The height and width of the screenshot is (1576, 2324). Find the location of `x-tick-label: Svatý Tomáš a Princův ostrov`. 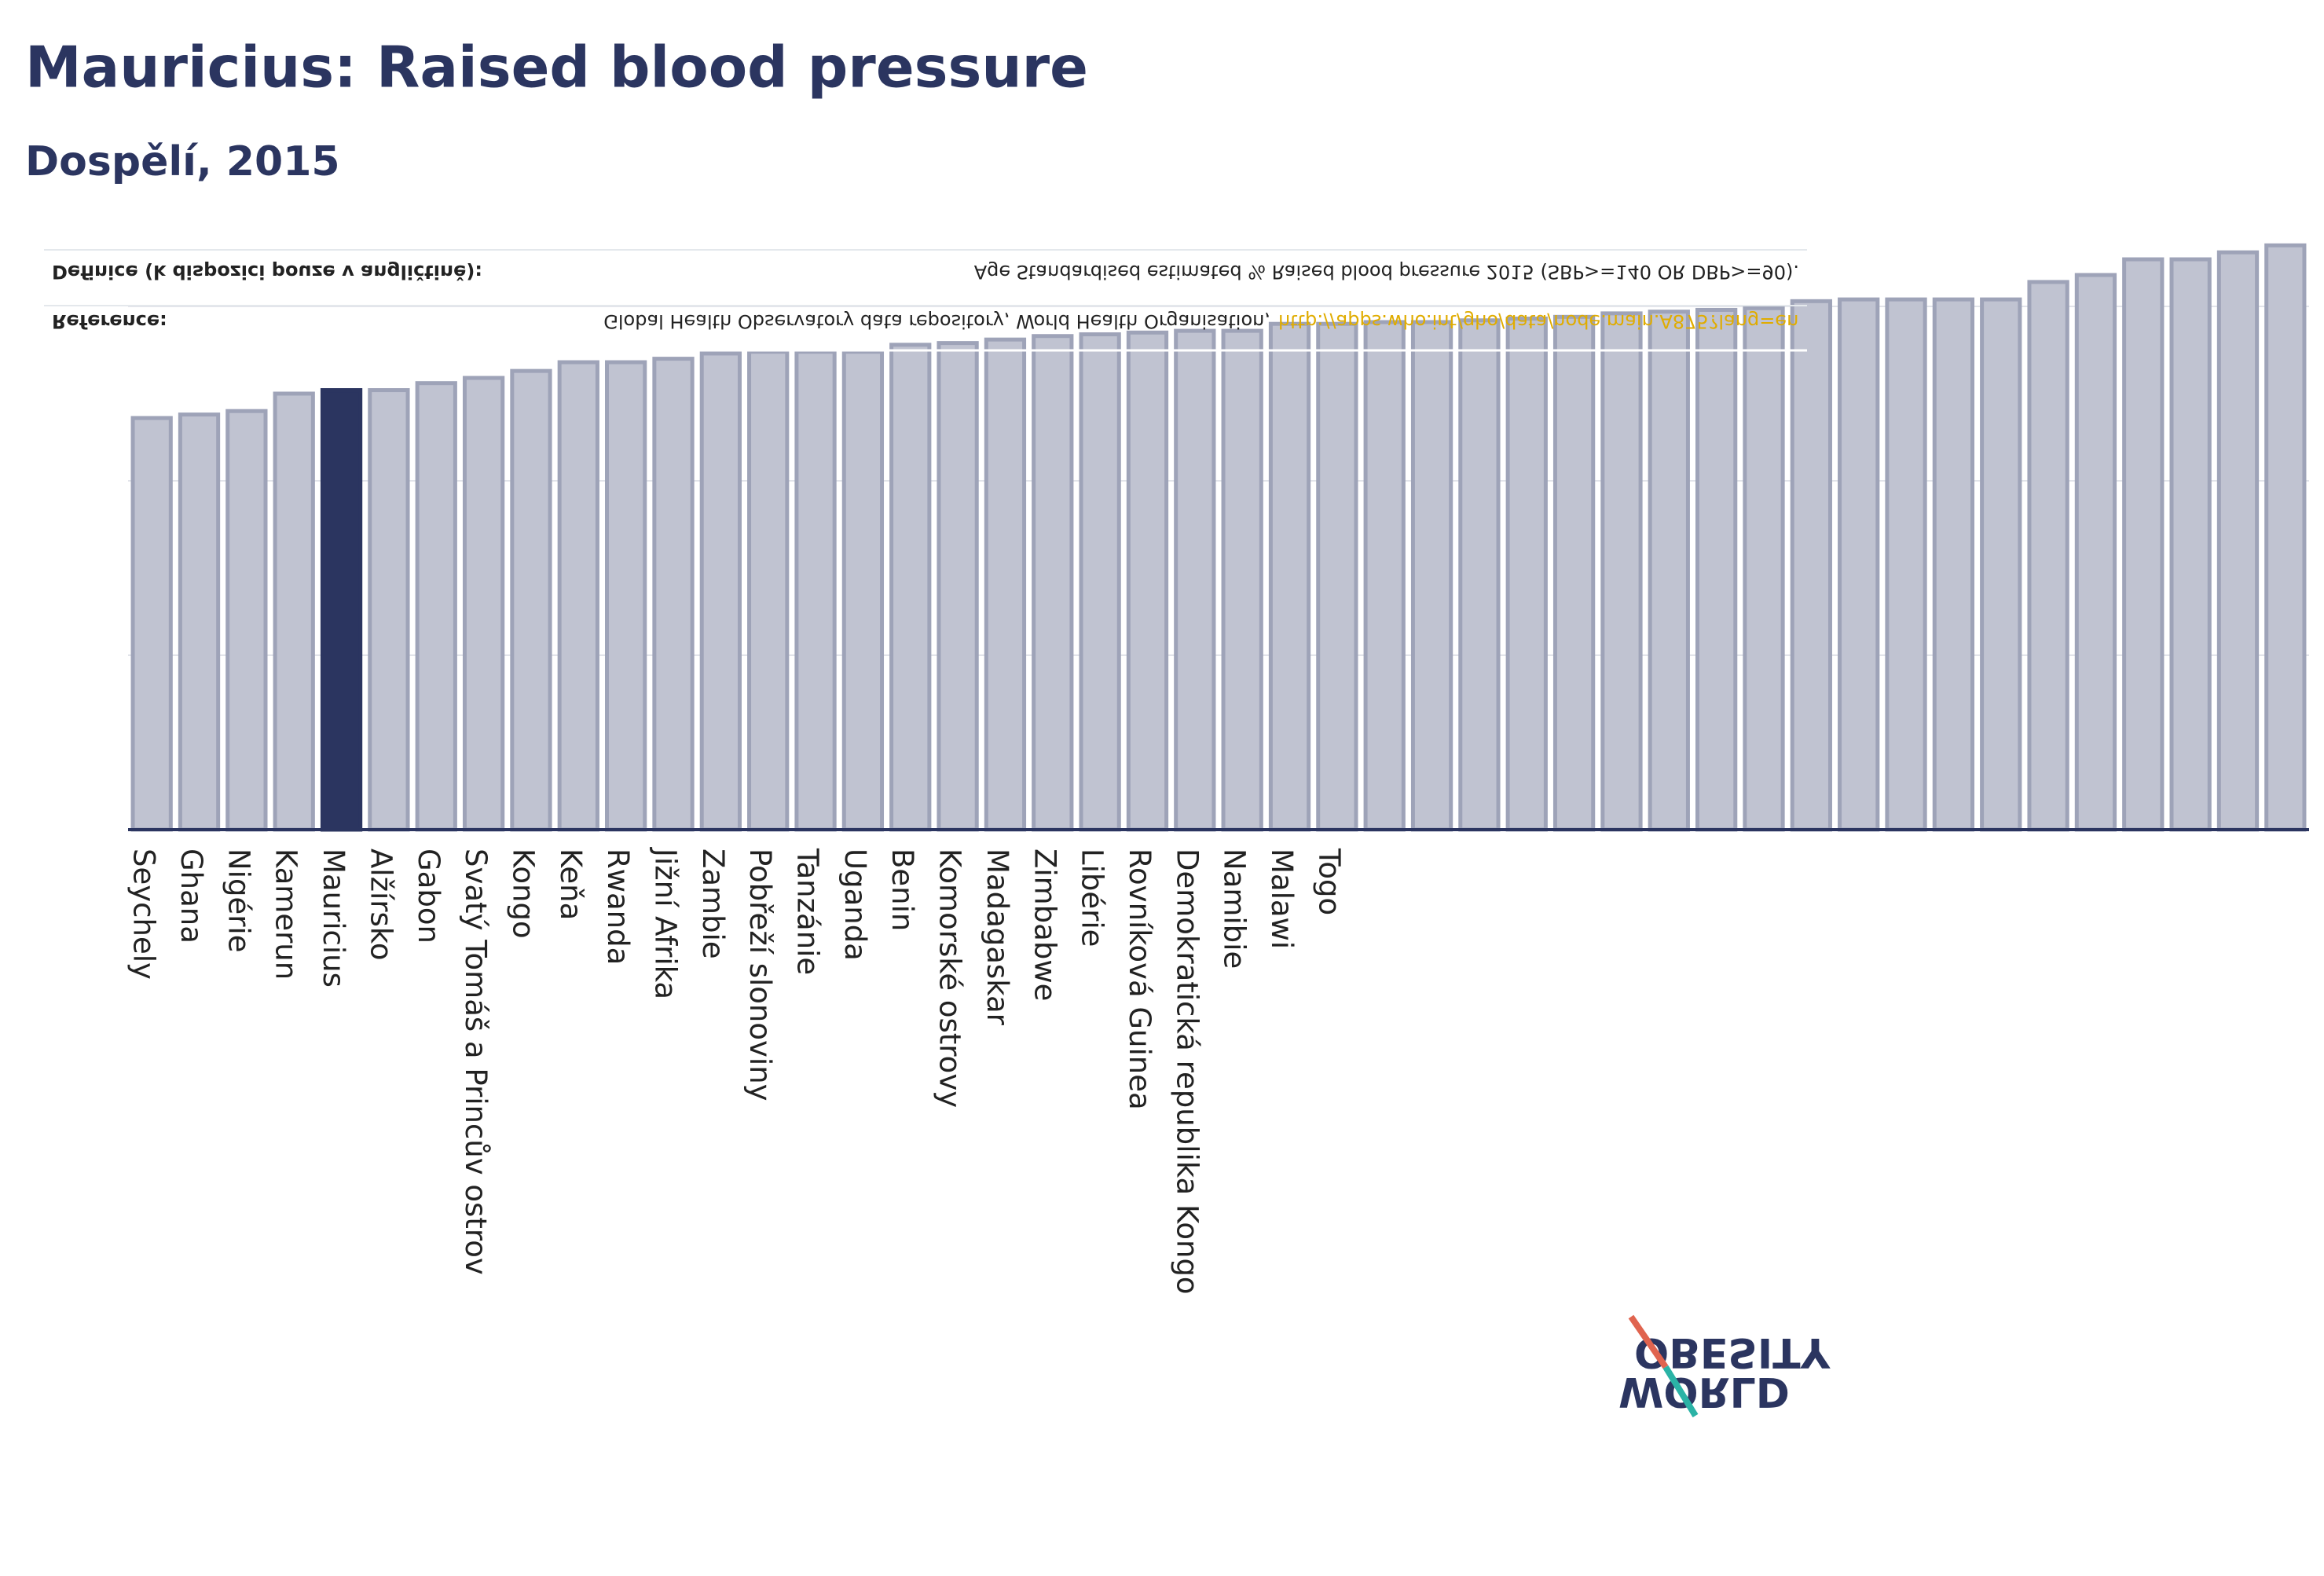

x-tick-label: Svatý Tomáš a Princův ostrov is located at coordinates (476, 1061).